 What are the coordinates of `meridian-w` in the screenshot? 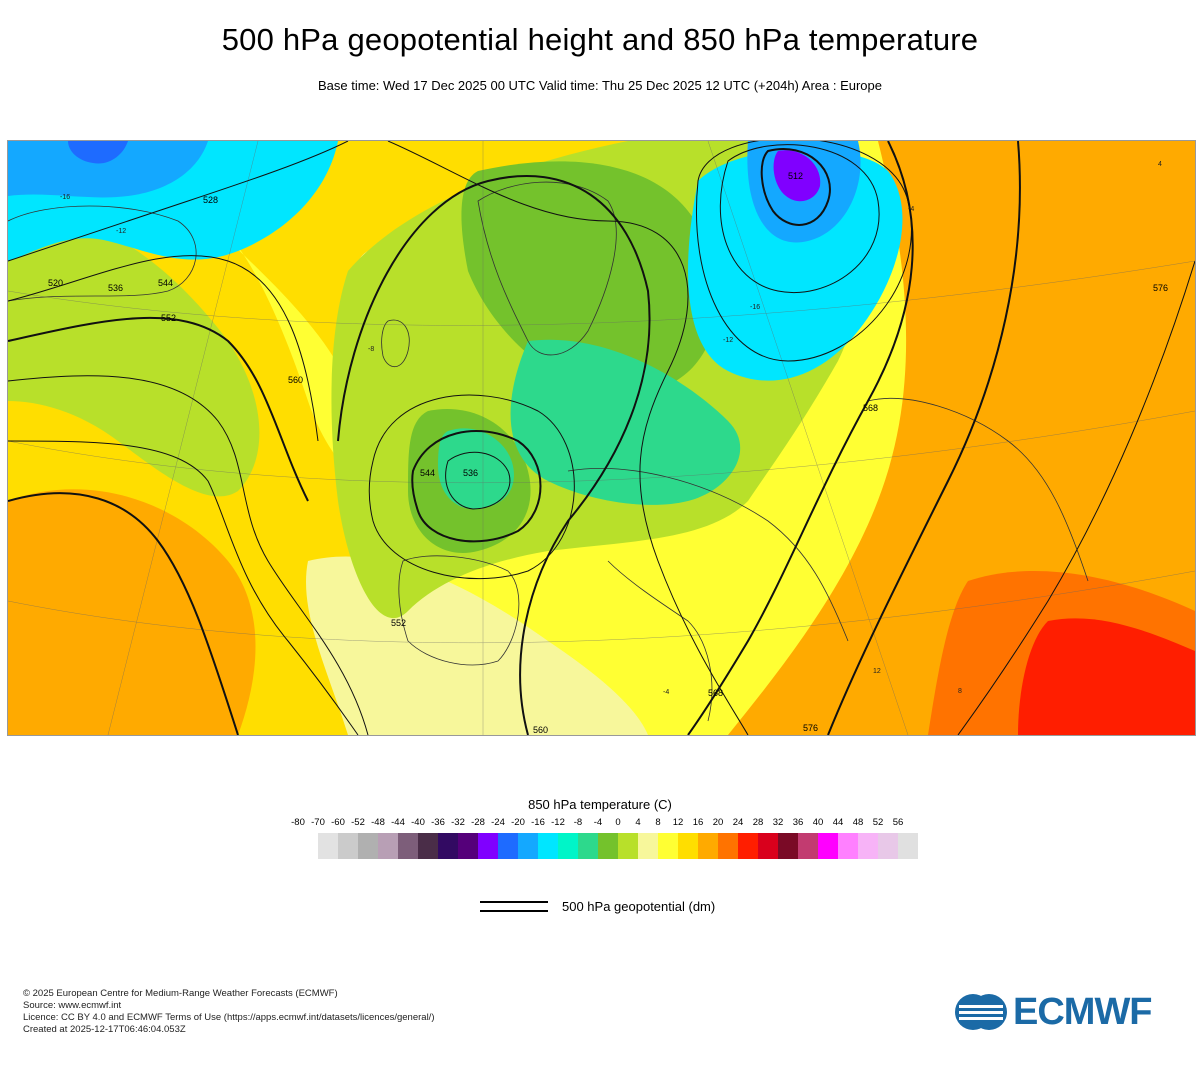 It's located at (183, 438).